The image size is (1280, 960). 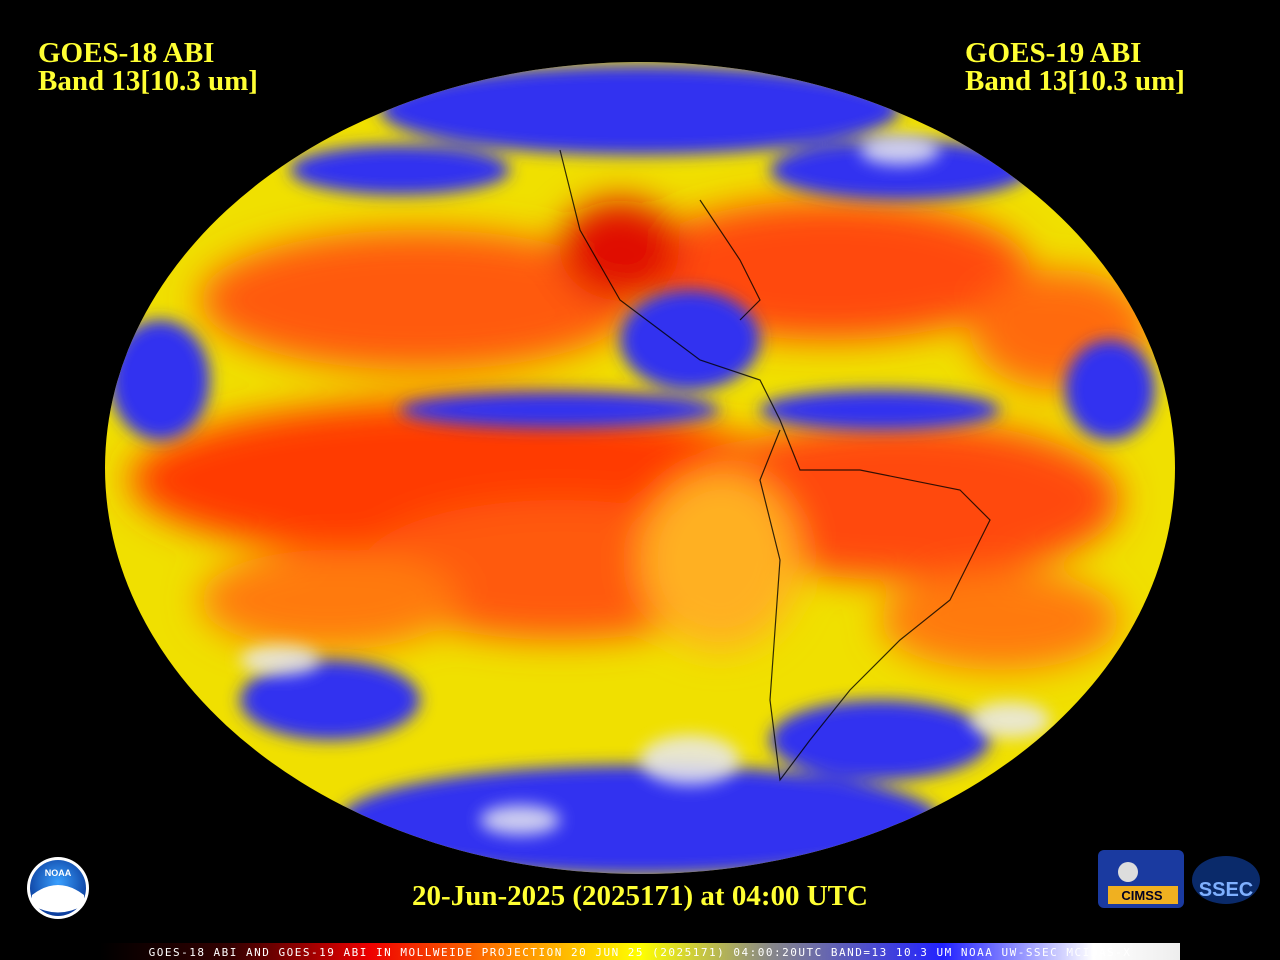 I want to click on ssec-text: SSEC, so click(x=1226, y=890).